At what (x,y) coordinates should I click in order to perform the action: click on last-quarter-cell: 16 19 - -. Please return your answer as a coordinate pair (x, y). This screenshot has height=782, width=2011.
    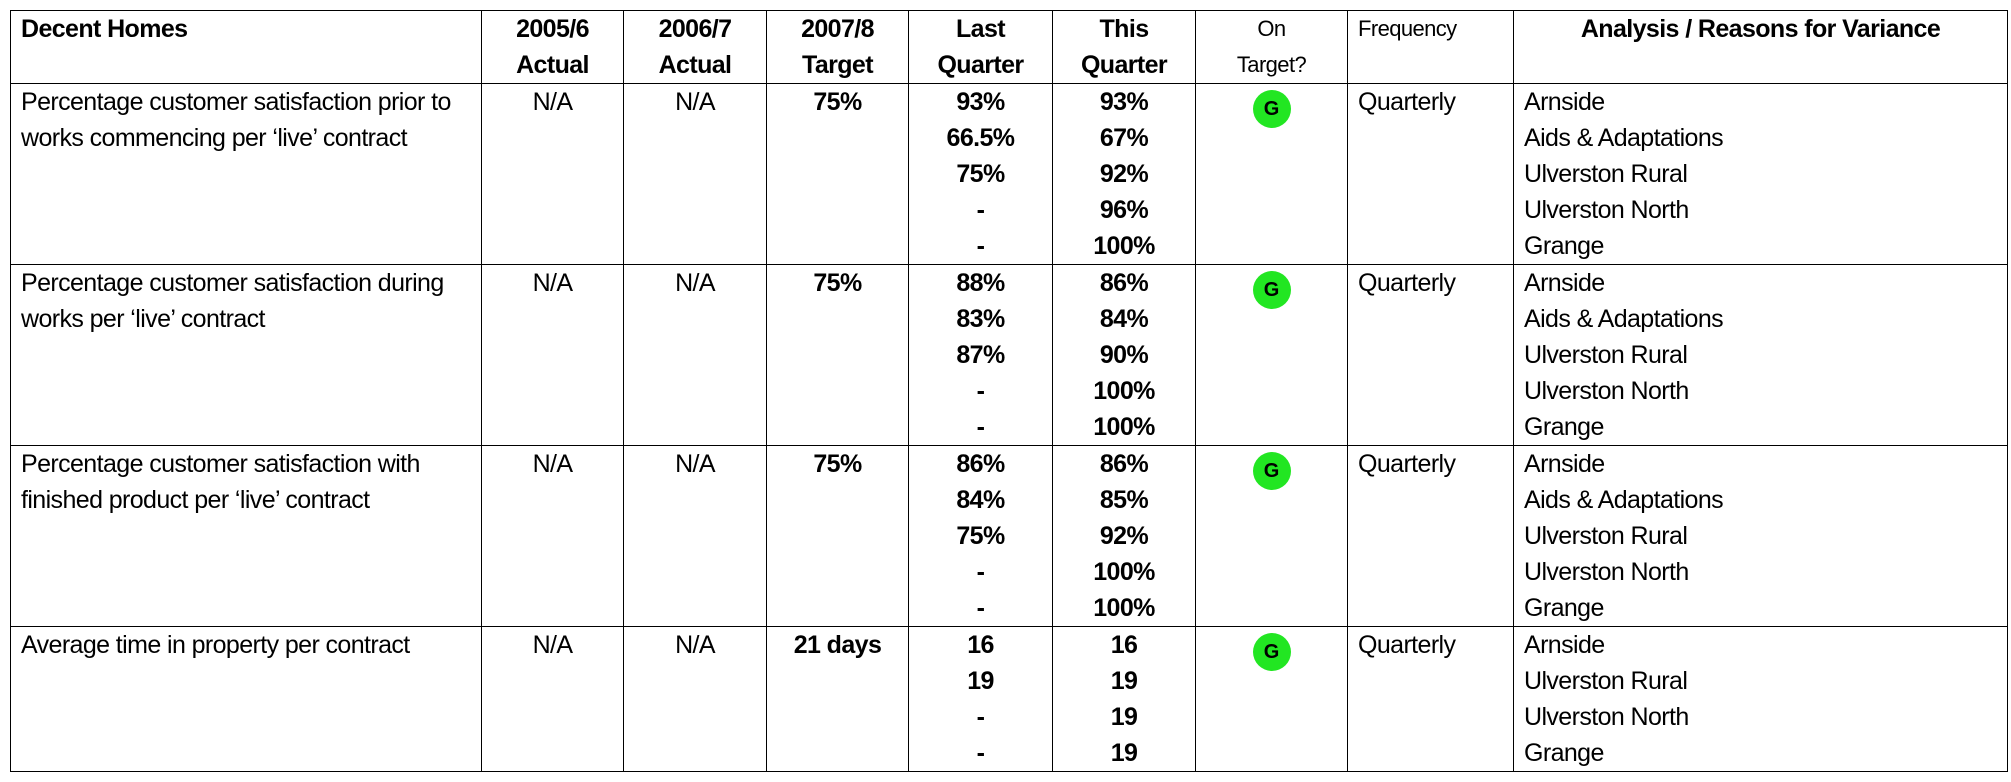
    Looking at the image, I should click on (980, 699).